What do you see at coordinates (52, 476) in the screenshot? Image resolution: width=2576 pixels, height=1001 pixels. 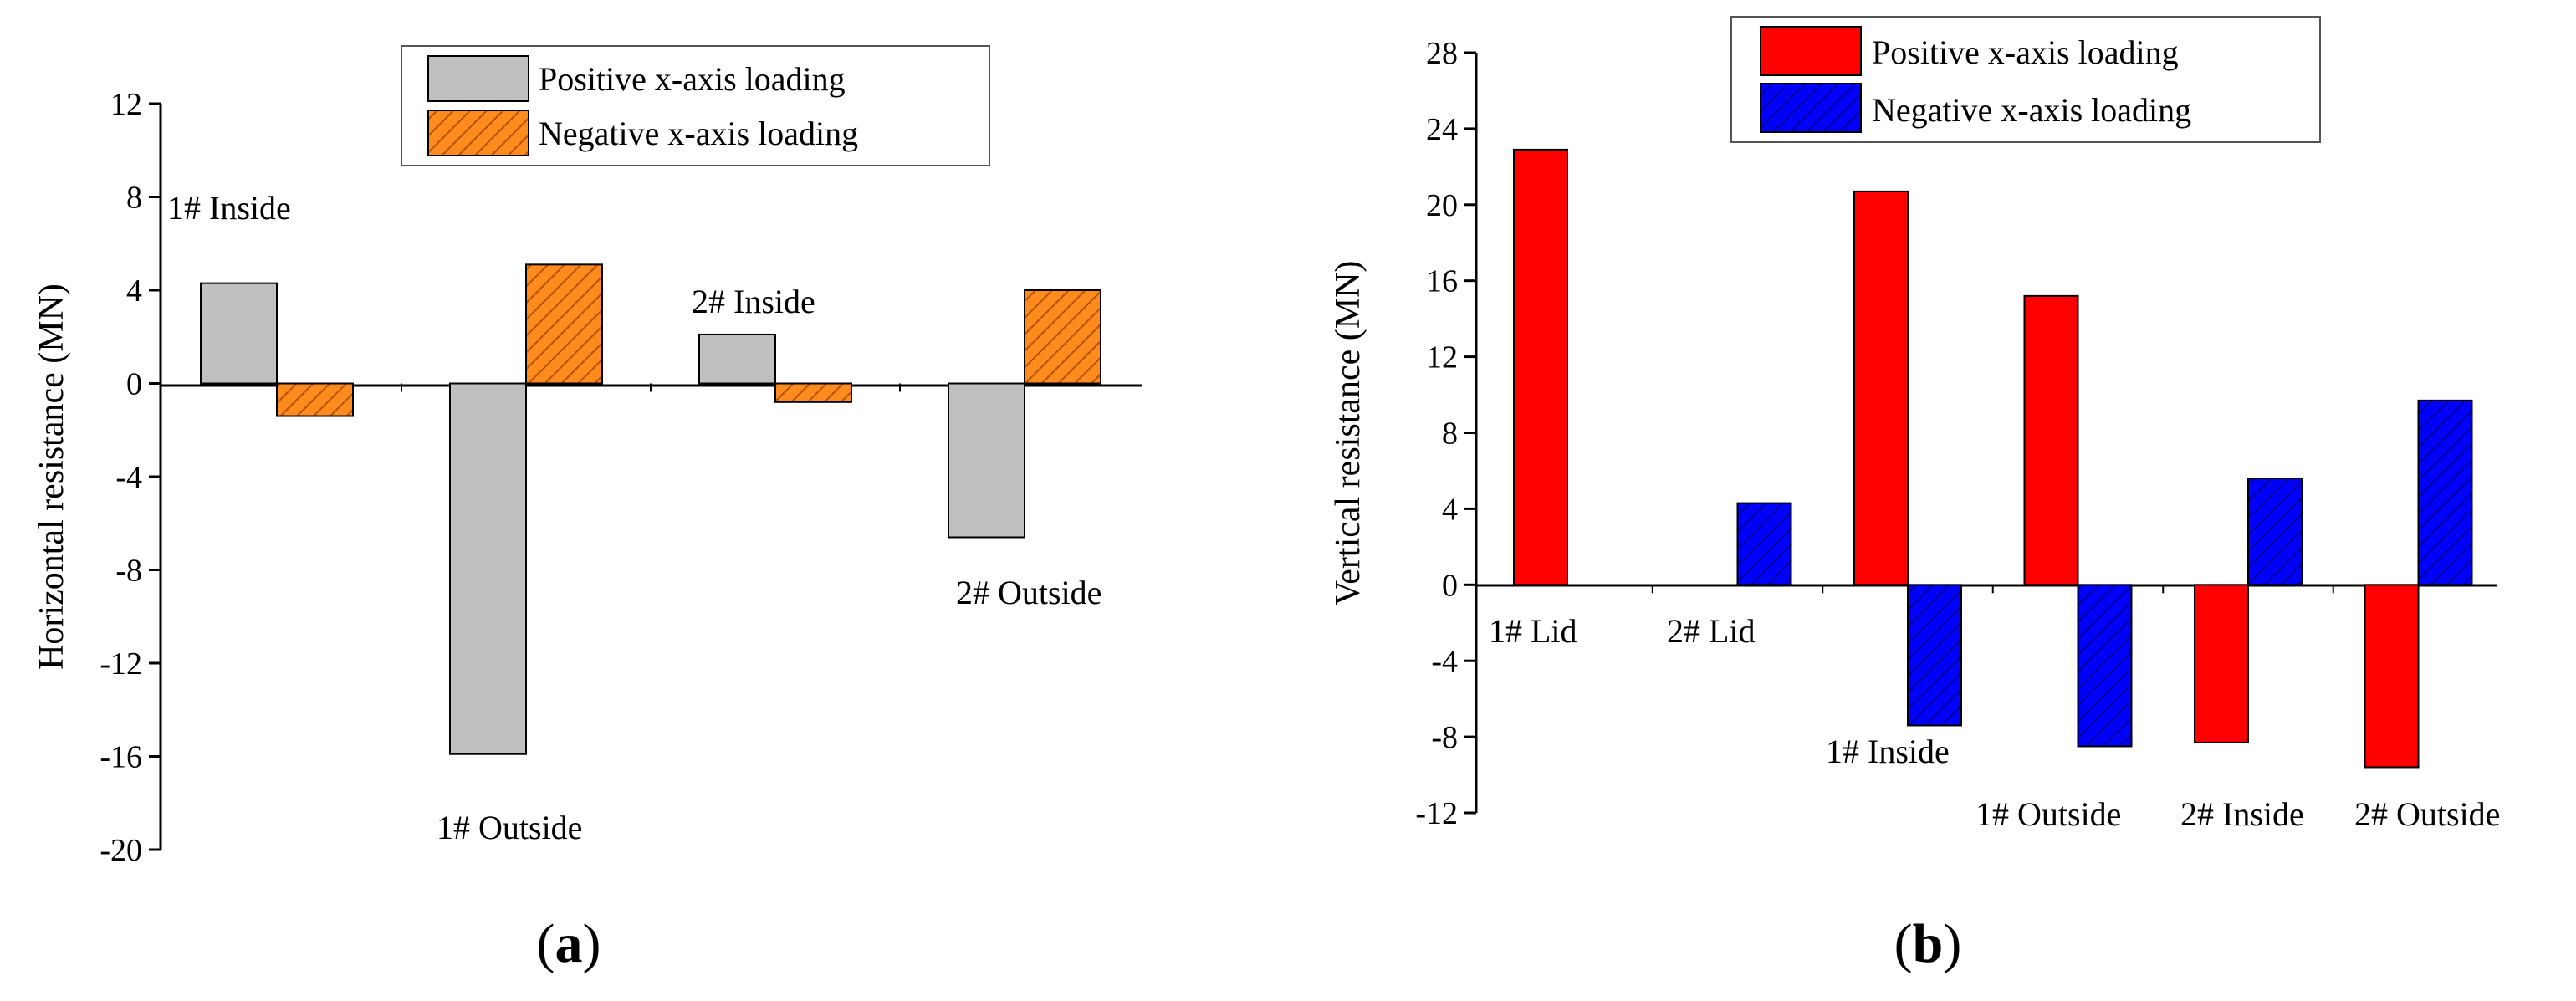 I see `panel-a-y-axis-title: Horizontal resistance (MN)` at bounding box center [52, 476].